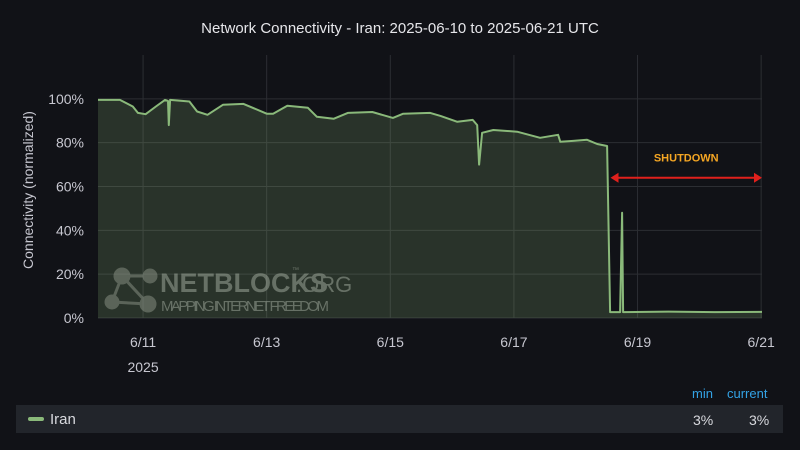 This screenshot has width=800, height=450. I want to click on y-tick-label: 40%, so click(70, 230).